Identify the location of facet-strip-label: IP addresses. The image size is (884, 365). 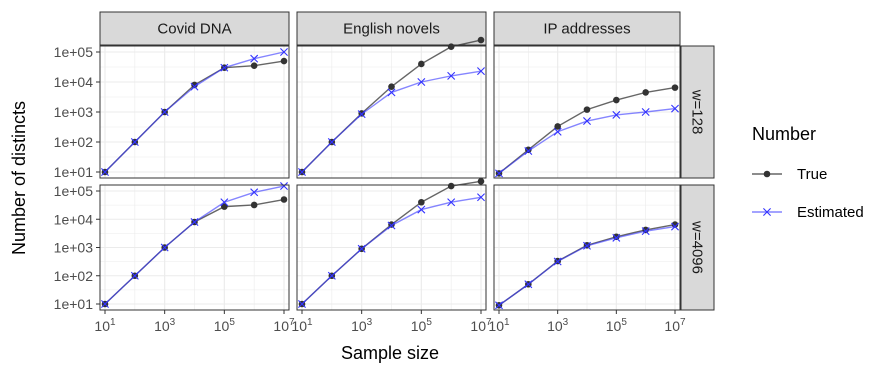
(586, 29).